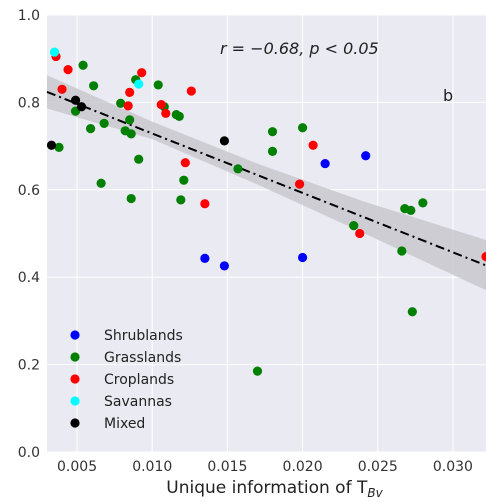 The image size is (486, 502). I want to click on legend-label-mixed: Mixed, so click(124, 424).